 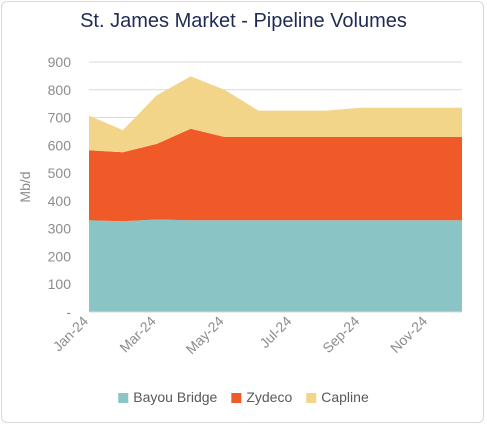 I want to click on y-tick-label: 600, so click(x=60, y=145).